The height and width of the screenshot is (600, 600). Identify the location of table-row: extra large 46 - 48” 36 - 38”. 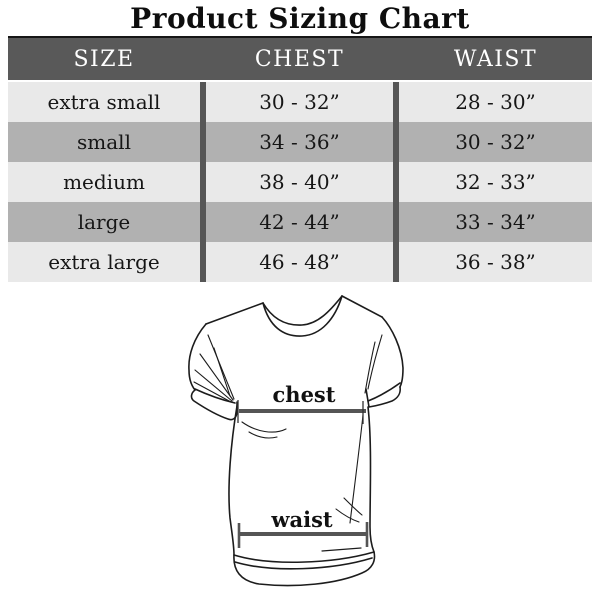
(300, 262).